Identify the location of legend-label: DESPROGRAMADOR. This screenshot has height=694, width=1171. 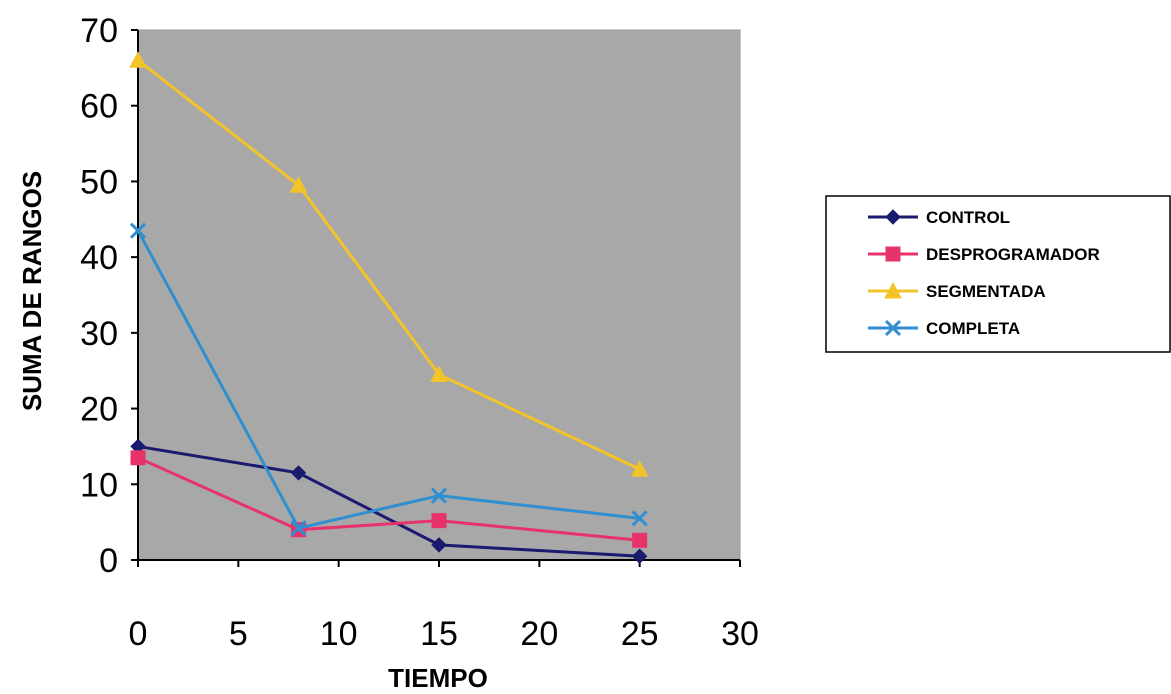
(1013, 254).